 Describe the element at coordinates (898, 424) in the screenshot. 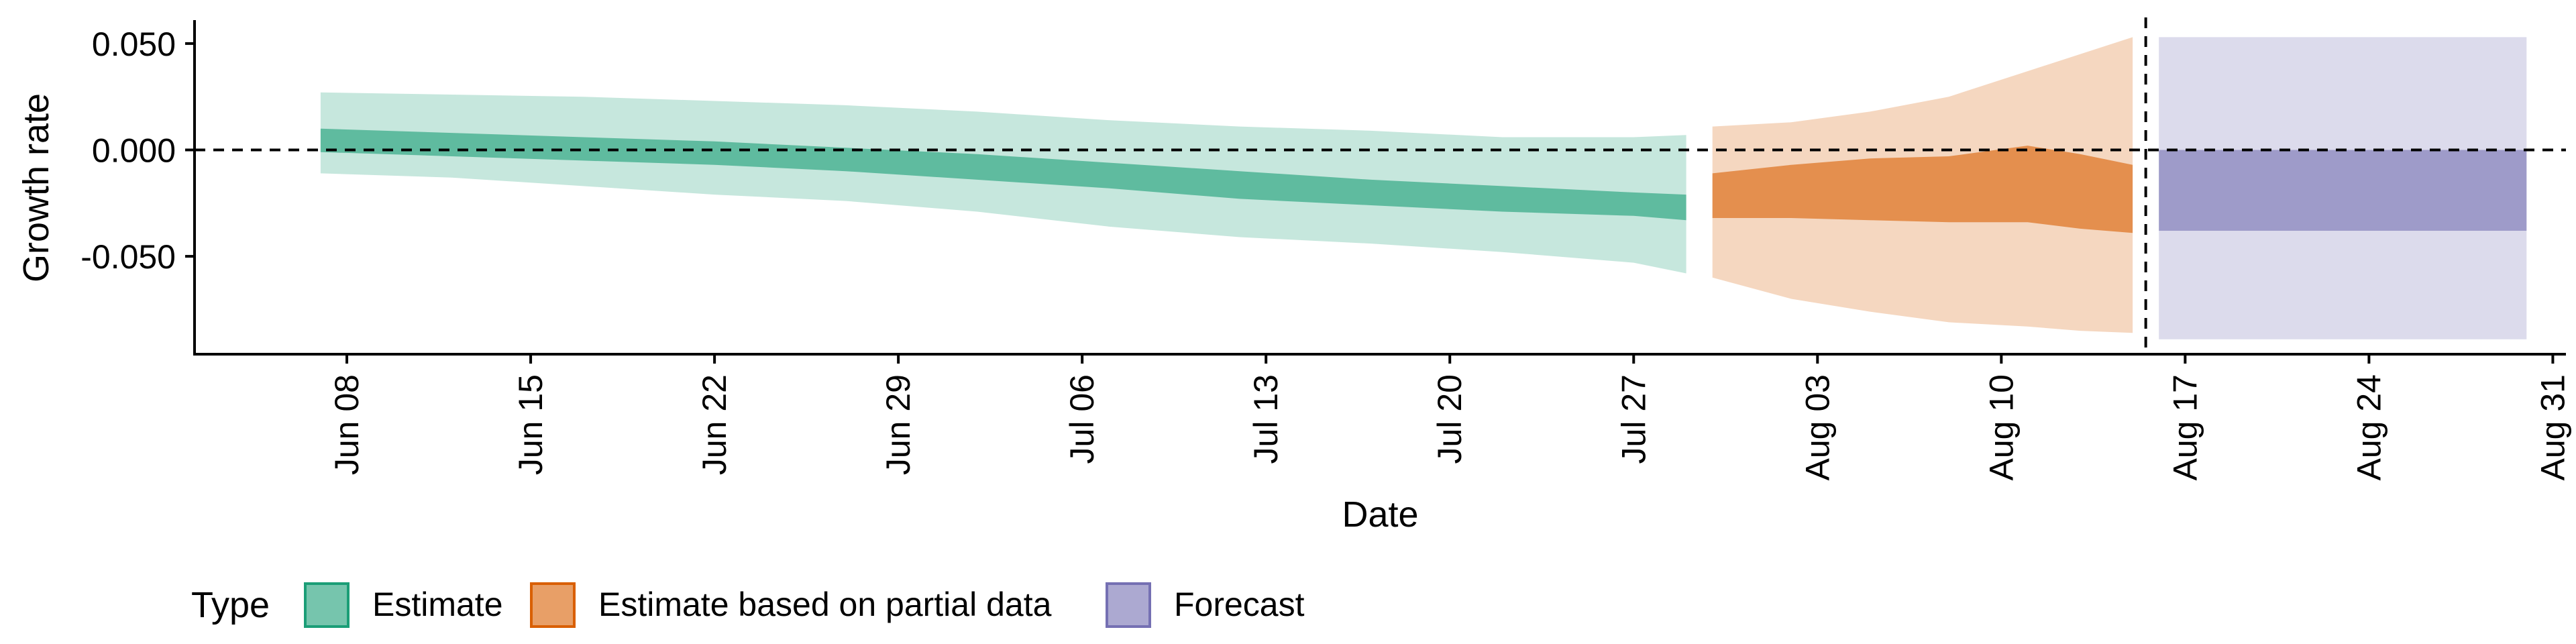

I see `x-tick-label: Jun 29` at that location.